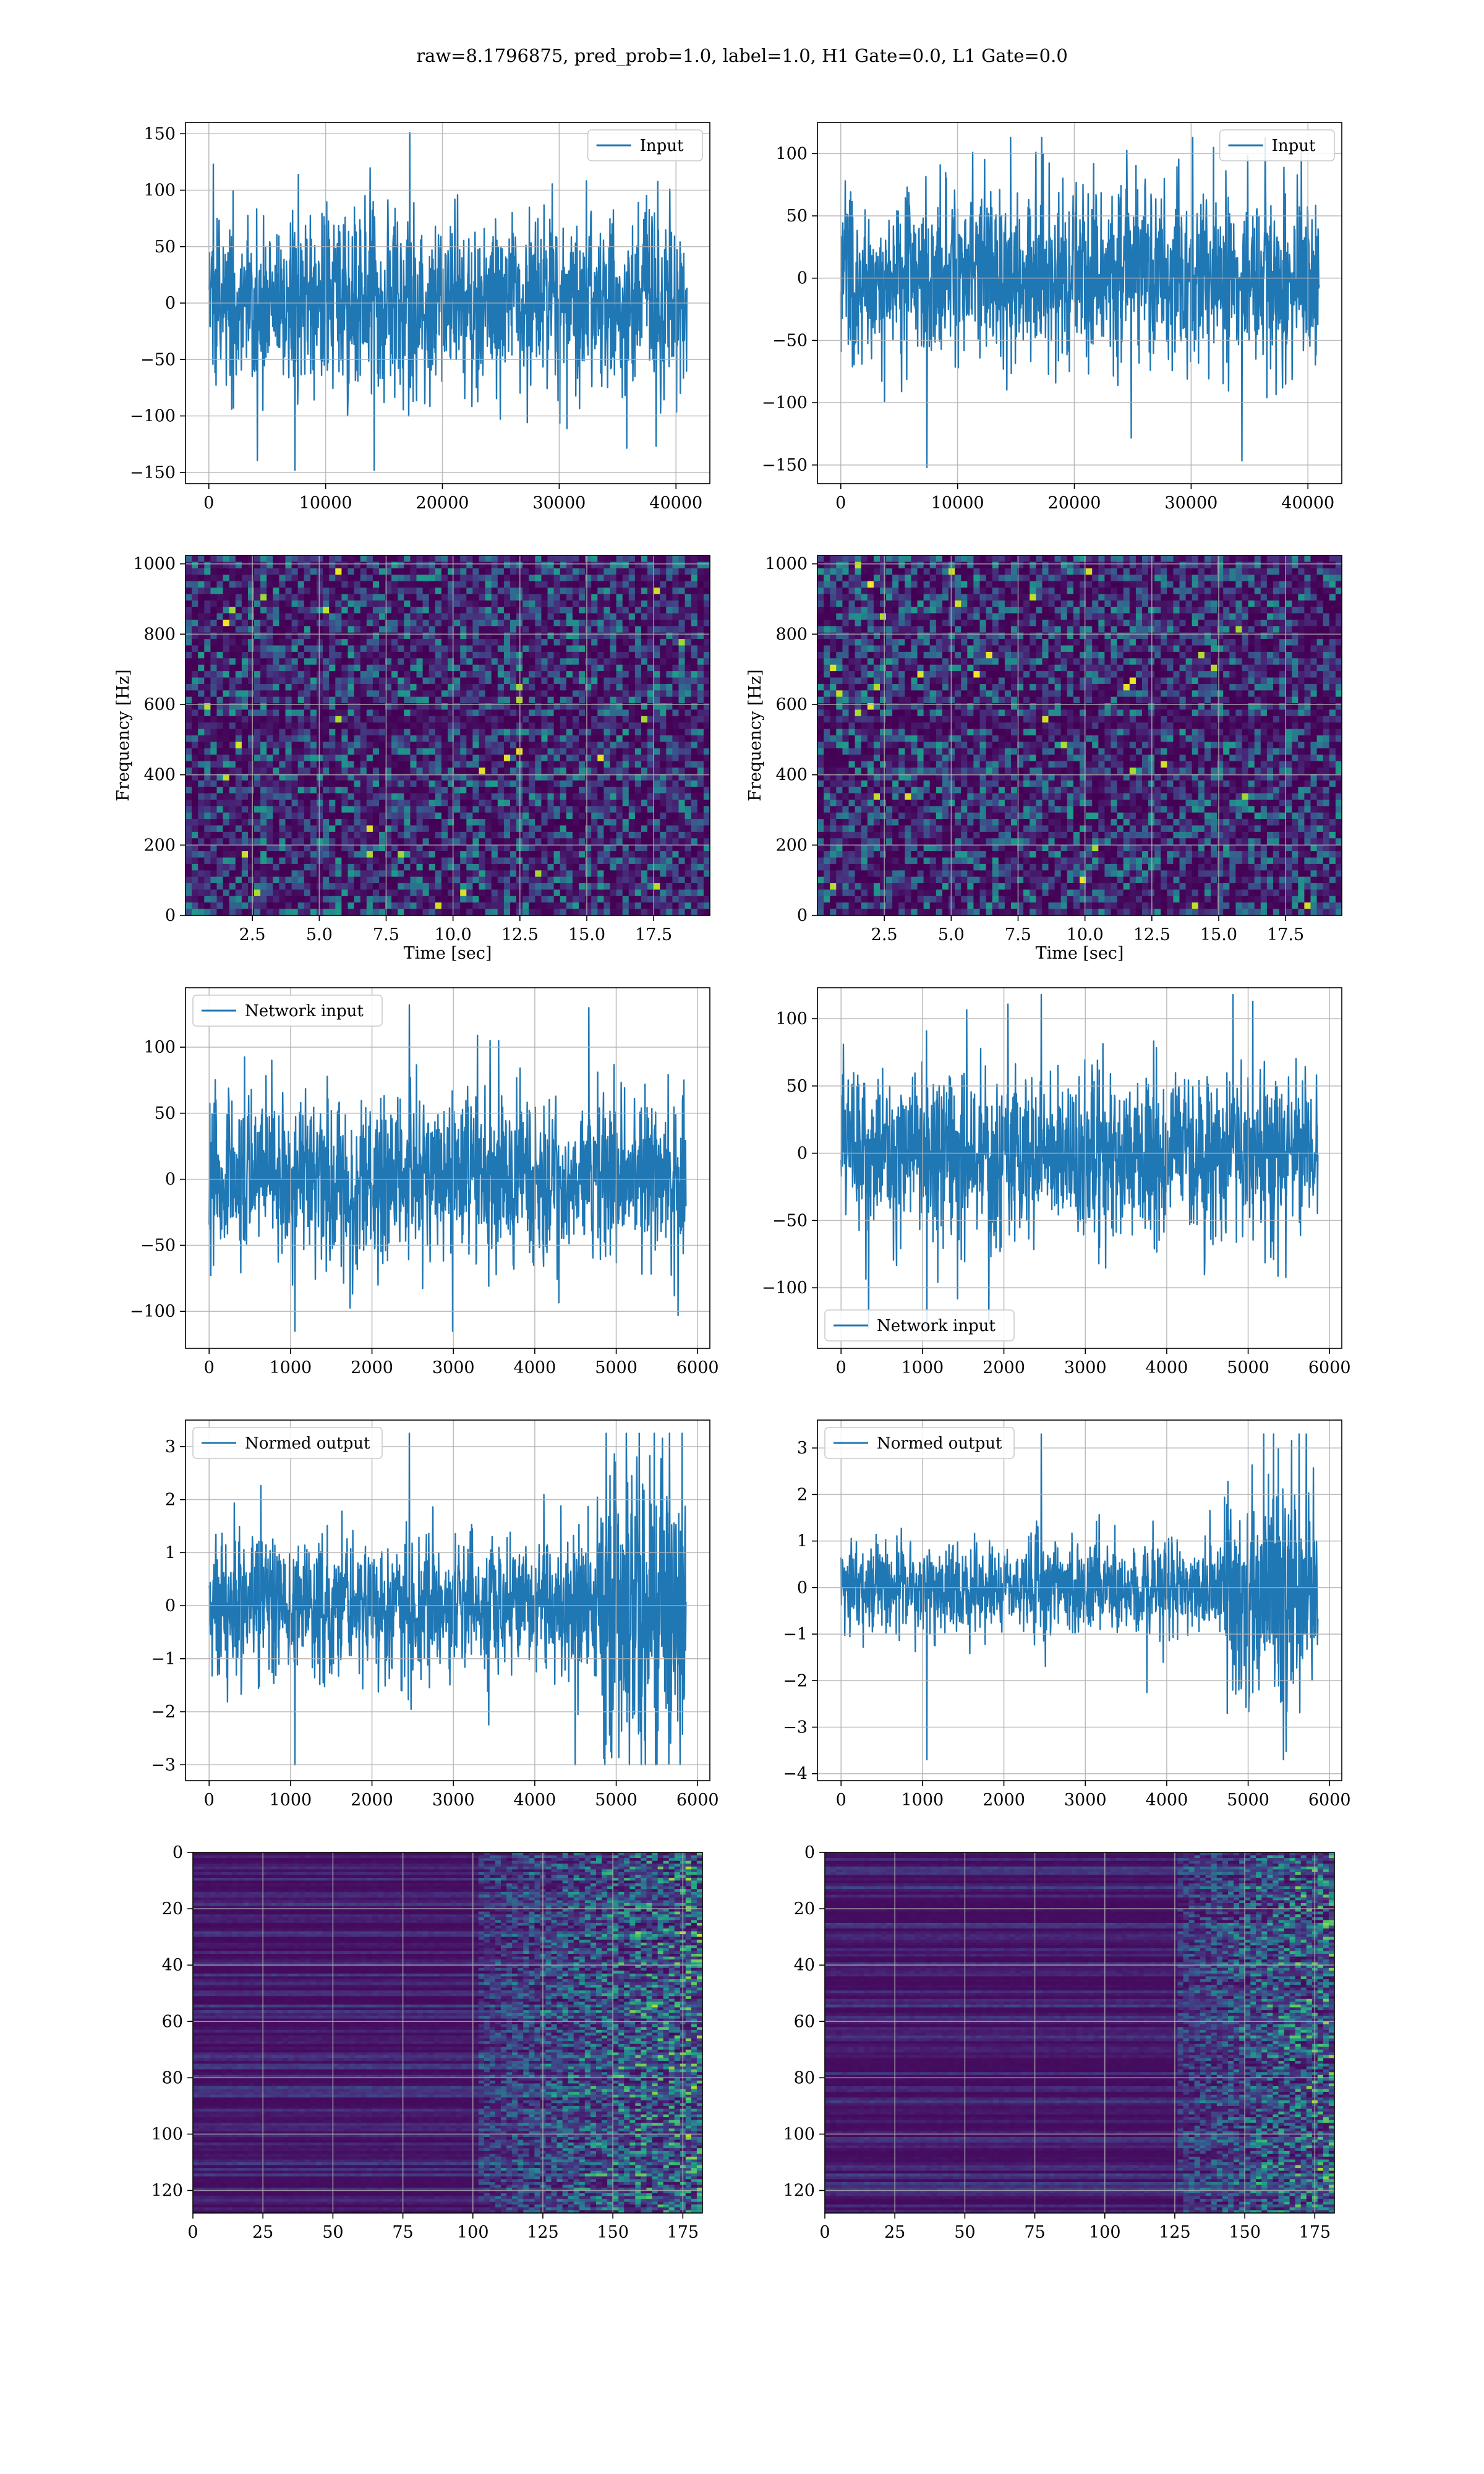  Describe the element at coordinates (795, 1727) in the screenshot. I see `y-tick-label: −3` at that location.